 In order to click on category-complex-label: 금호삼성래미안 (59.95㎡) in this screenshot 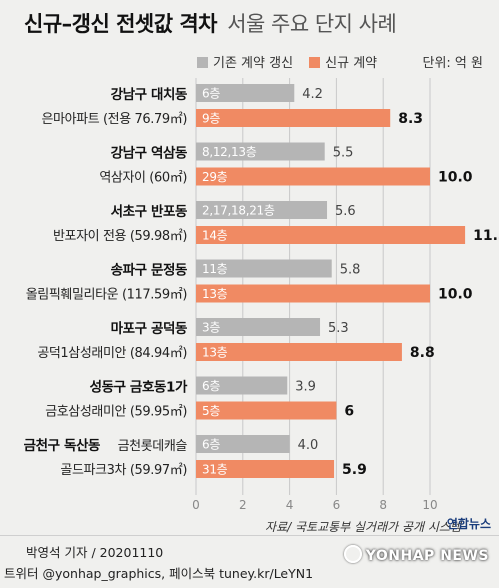, I will do `click(116, 412)`.